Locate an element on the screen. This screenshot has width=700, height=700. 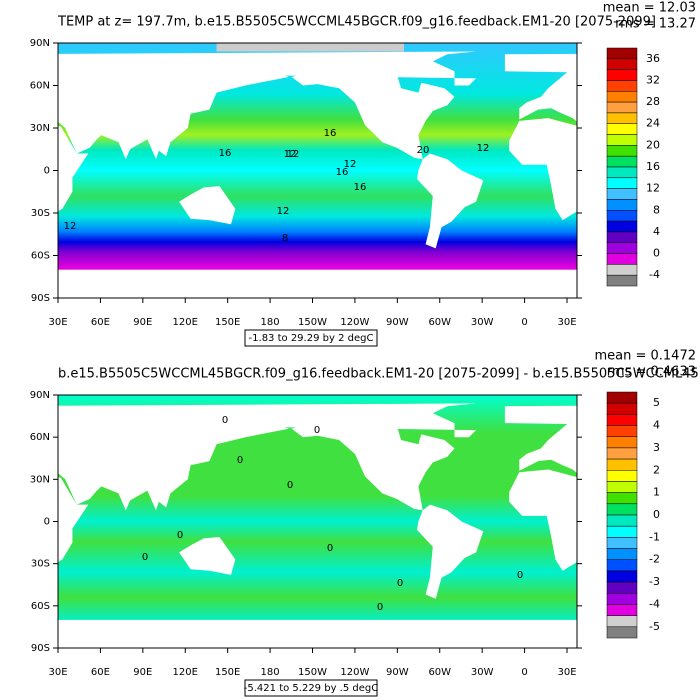
lon-label: 150E is located at coordinates (227, 672).